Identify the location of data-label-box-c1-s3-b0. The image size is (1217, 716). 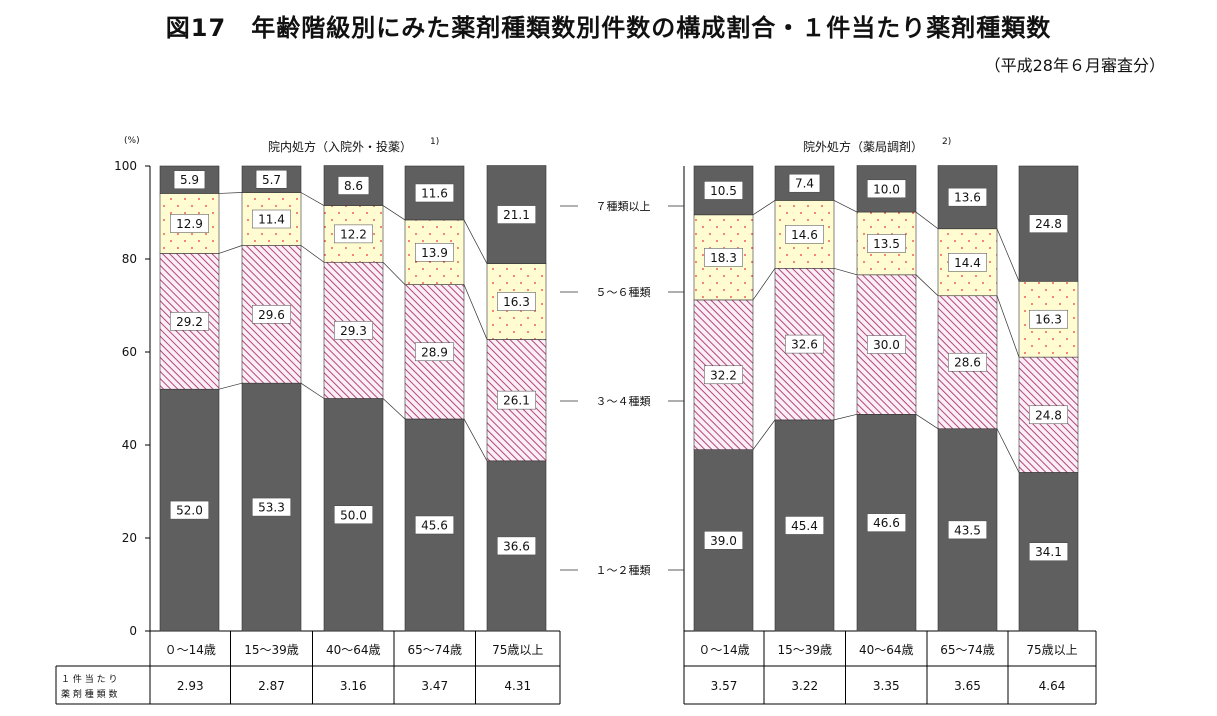
(723, 190).